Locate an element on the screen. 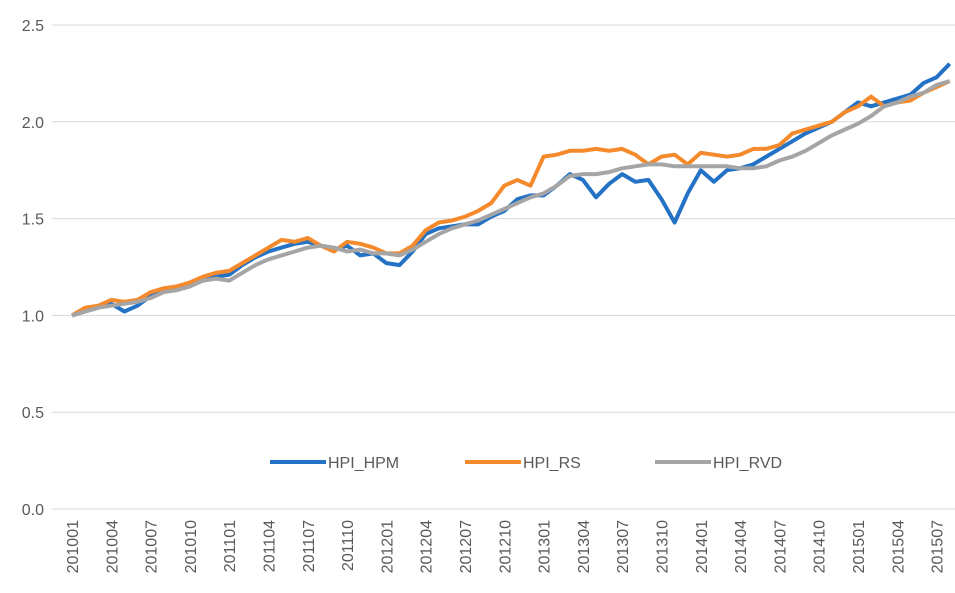  x-tick-label: 201504 is located at coordinates (898, 546).